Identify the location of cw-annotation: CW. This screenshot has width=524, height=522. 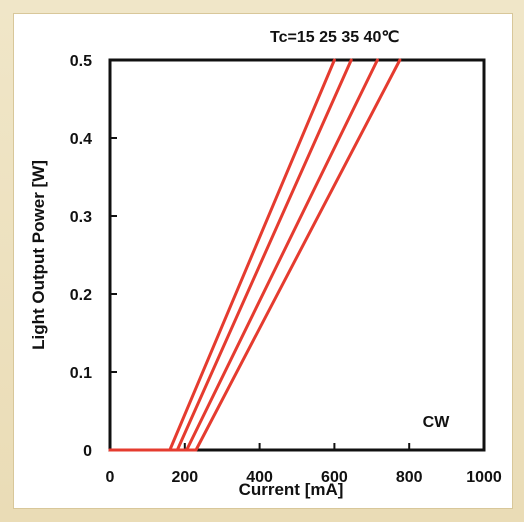
(437, 422).